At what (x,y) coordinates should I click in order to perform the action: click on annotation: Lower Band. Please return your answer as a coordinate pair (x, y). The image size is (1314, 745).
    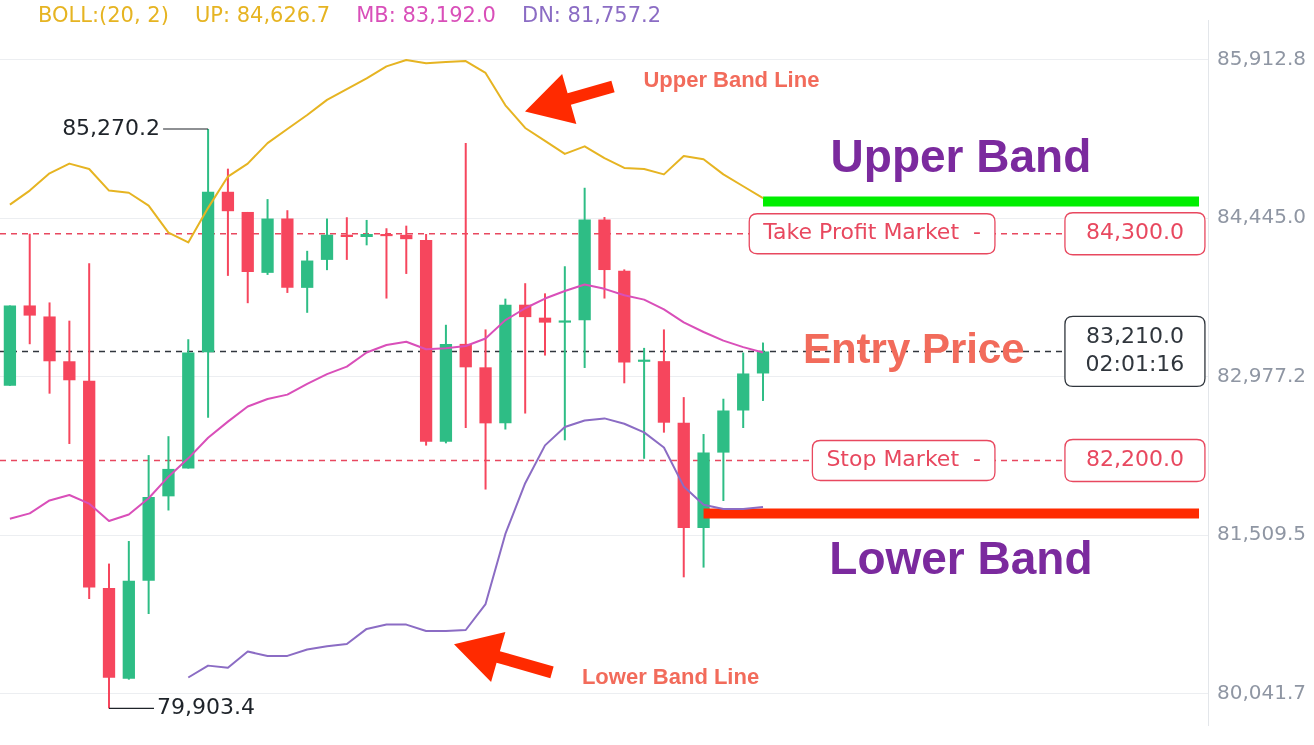
    Looking at the image, I should click on (961, 558).